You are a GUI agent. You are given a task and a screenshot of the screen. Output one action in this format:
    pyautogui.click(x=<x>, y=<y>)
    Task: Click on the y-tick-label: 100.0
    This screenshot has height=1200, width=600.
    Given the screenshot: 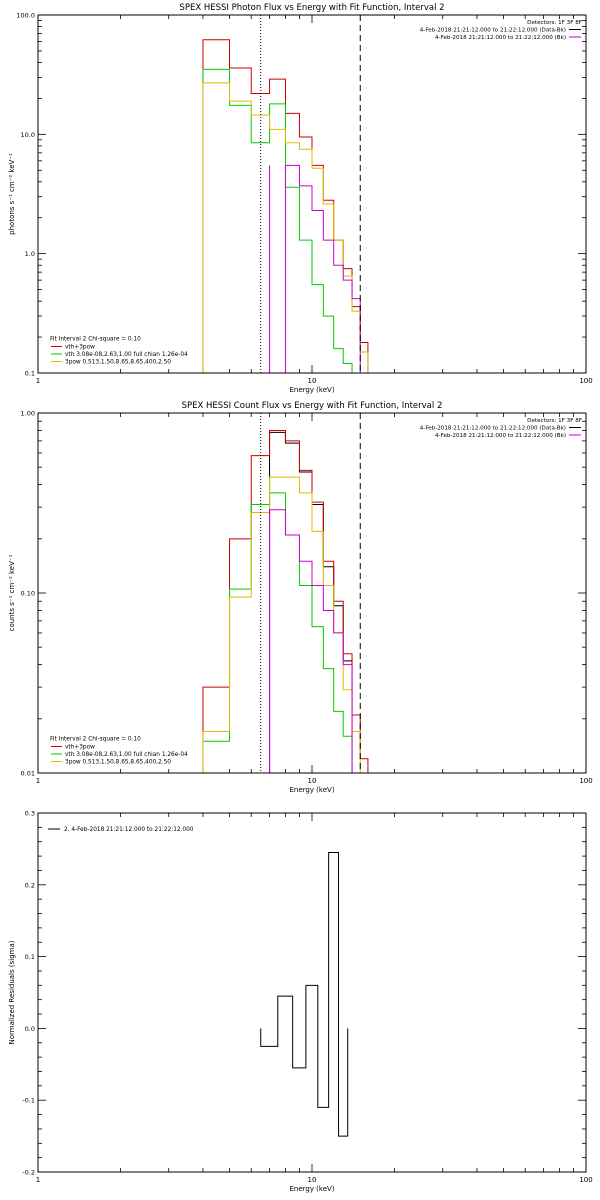 What is the action you would take?
    pyautogui.click(x=25, y=16)
    